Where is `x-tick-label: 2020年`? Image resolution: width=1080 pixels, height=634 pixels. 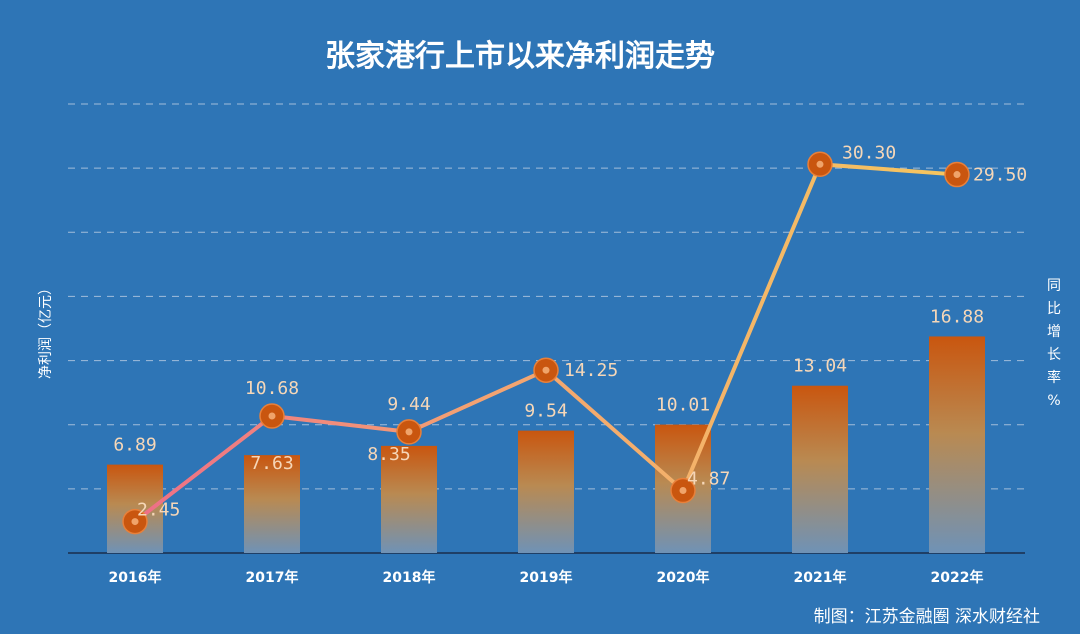 x-tick-label: 2020年 is located at coordinates (683, 577).